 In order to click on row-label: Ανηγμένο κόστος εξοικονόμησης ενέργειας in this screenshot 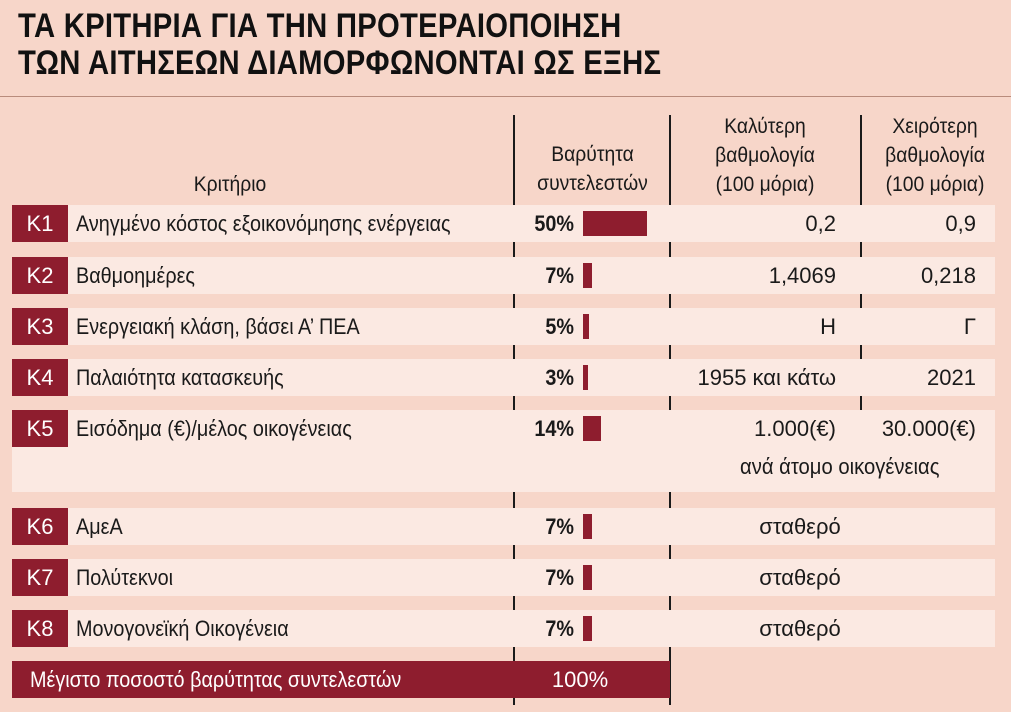, I will do `click(263, 223)`.